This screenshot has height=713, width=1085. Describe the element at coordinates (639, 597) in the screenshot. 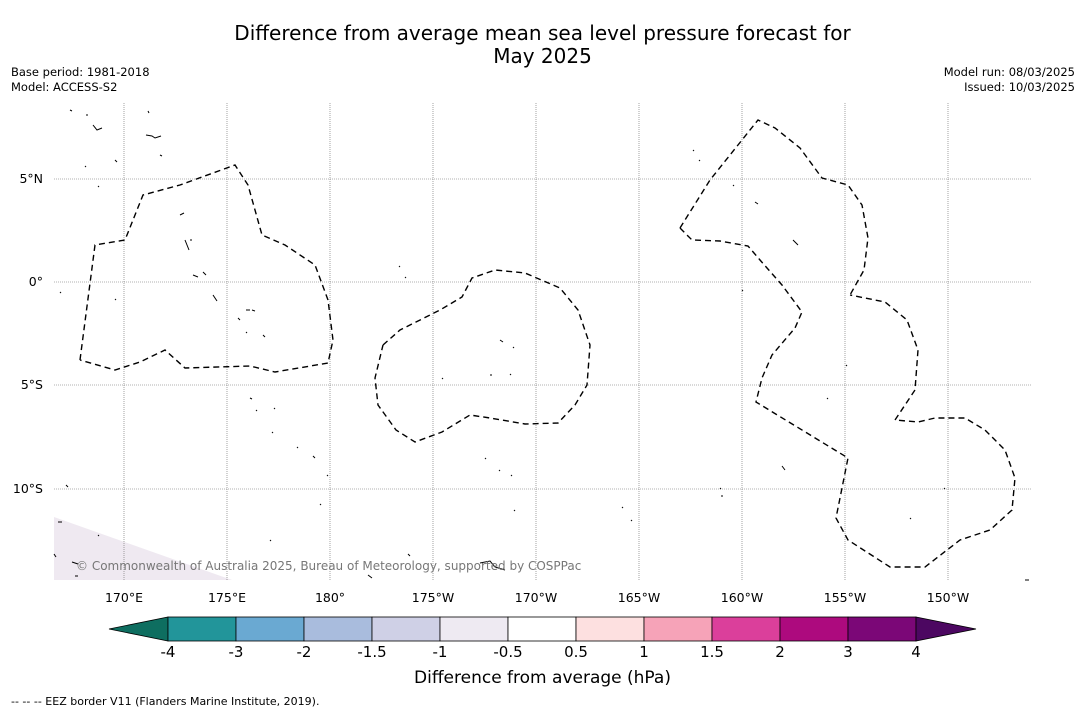

I see `lon-label: 165°W` at that location.